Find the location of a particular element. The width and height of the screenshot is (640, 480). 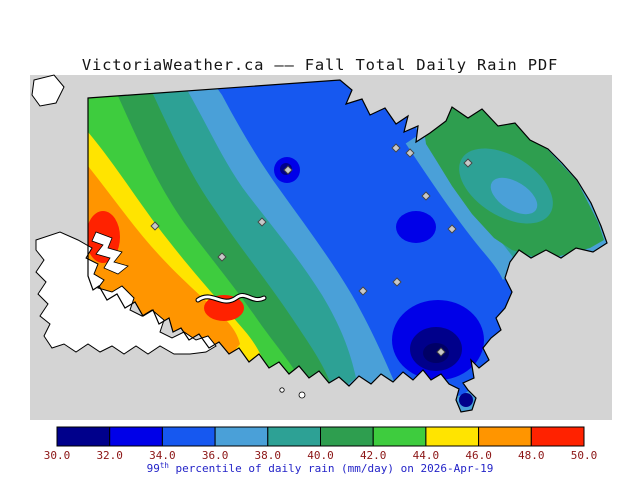

caption-prefix: 99 is located at coordinates (153, 468).